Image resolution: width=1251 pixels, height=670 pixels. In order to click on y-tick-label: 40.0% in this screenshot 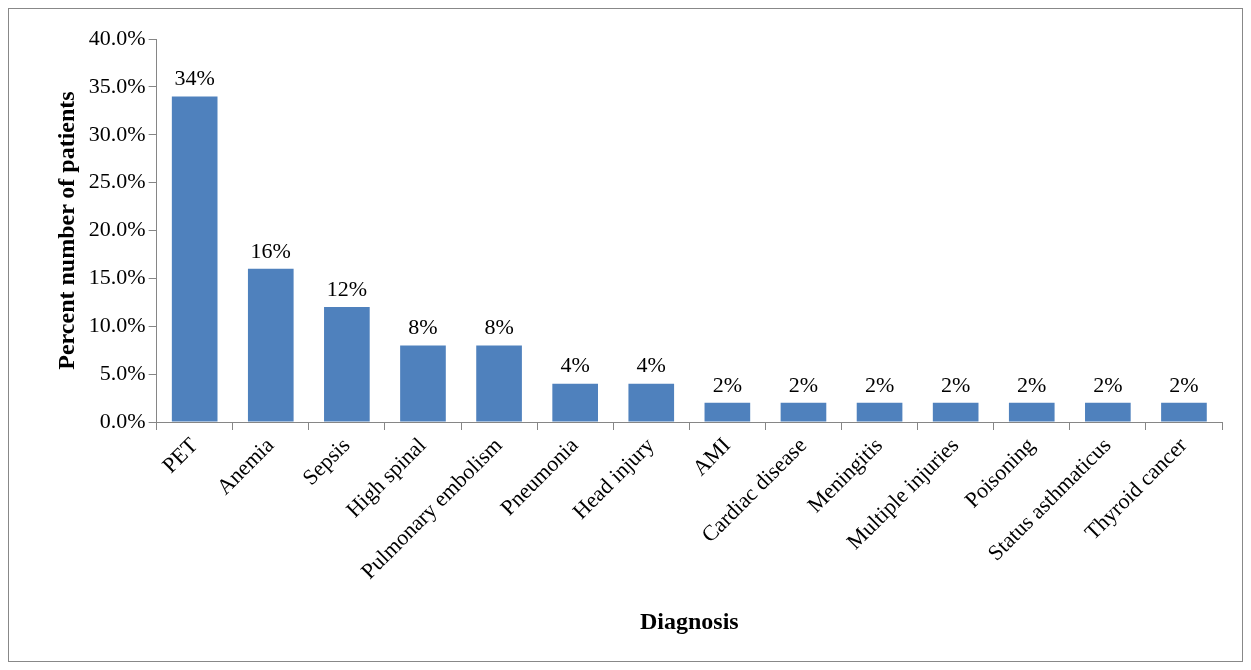, I will do `click(117, 37)`.